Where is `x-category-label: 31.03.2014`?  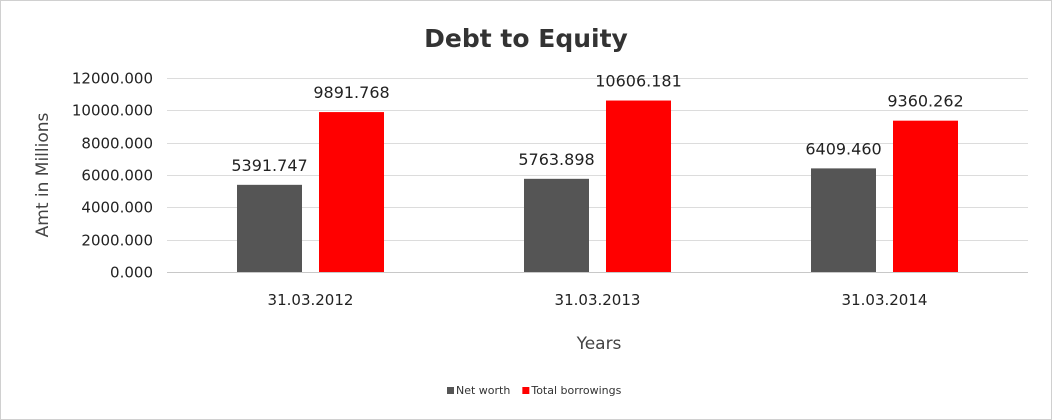
x-category-label: 31.03.2014 is located at coordinates (885, 300).